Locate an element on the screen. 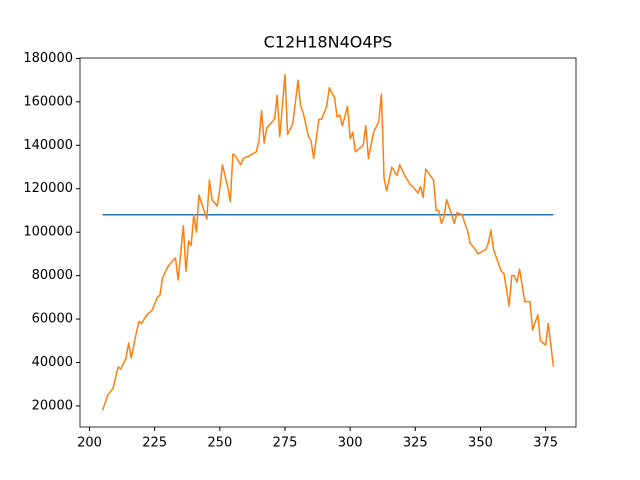 The image size is (640, 480). x-tick-label: 375 is located at coordinates (545, 443).